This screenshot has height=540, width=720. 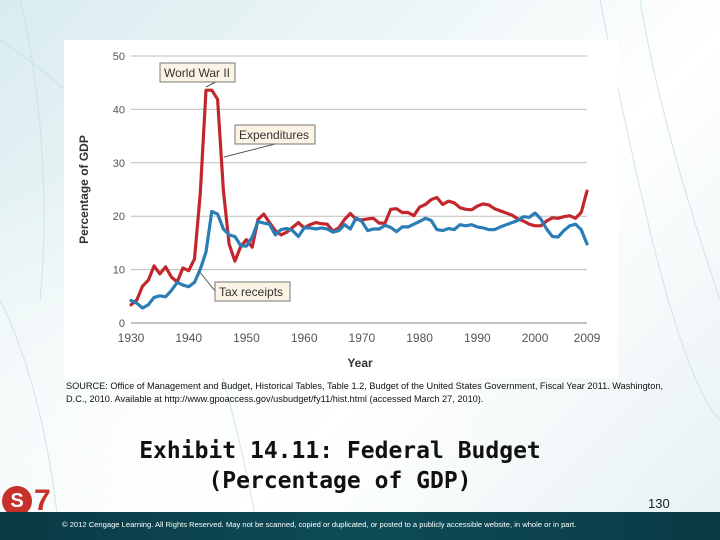 What do you see at coordinates (362, 338) in the screenshot?
I see `x-tick-label: 1970` at bounding box center [362, 338].